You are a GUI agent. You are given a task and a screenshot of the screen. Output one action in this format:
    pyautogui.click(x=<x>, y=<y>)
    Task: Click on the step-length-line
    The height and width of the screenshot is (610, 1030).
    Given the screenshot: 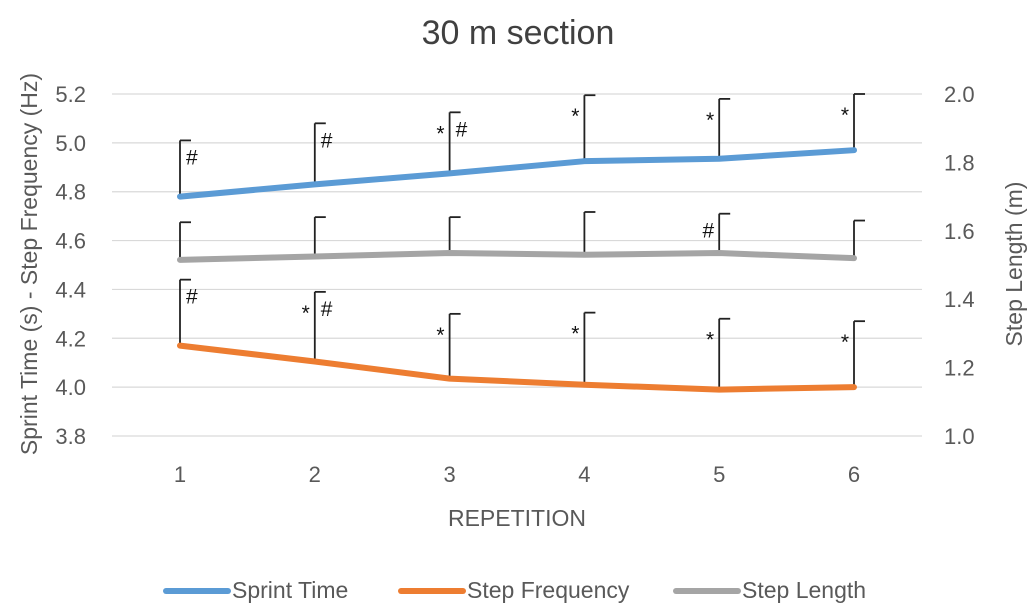 What is the action you would take?
    pyautogui.click(x=517, y=256)
    